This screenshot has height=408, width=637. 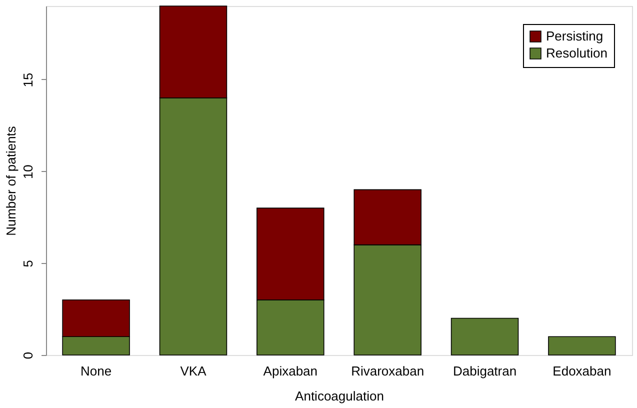 What do you see at coordinates (193, 371) in the screenshot?
I see `x-tick-label: VKA` at bounding box center [193, 371].